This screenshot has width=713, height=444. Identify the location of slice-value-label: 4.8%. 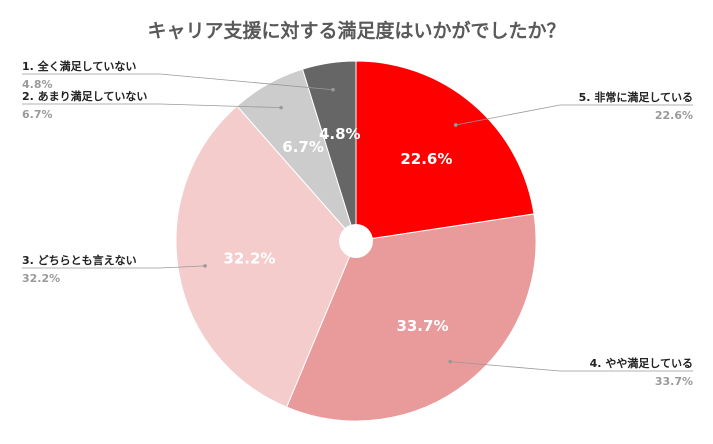
(340, 134).